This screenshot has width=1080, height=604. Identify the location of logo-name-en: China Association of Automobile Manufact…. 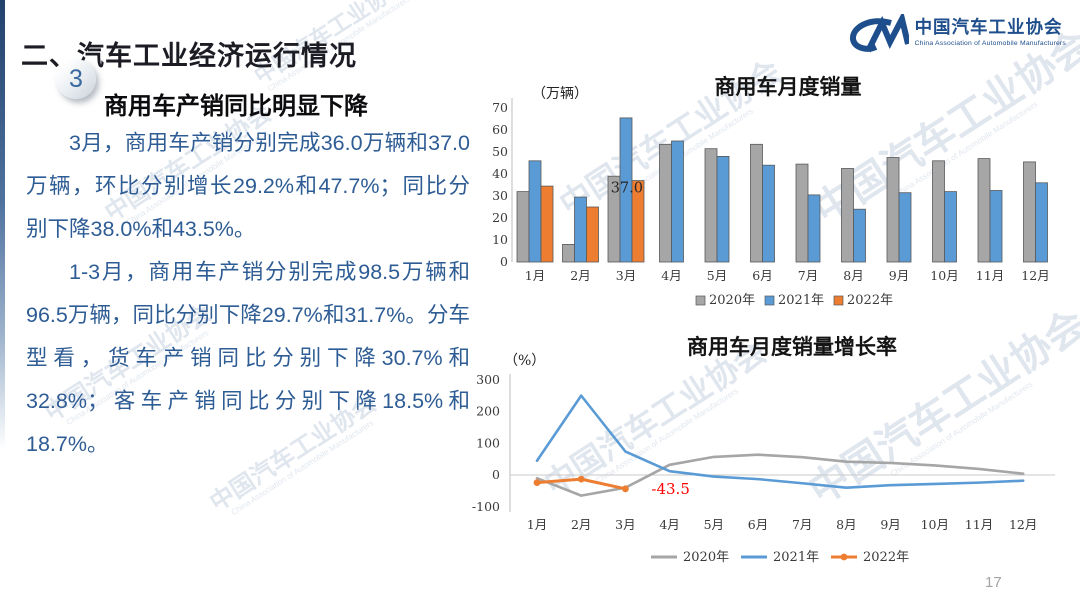
(990, 43).